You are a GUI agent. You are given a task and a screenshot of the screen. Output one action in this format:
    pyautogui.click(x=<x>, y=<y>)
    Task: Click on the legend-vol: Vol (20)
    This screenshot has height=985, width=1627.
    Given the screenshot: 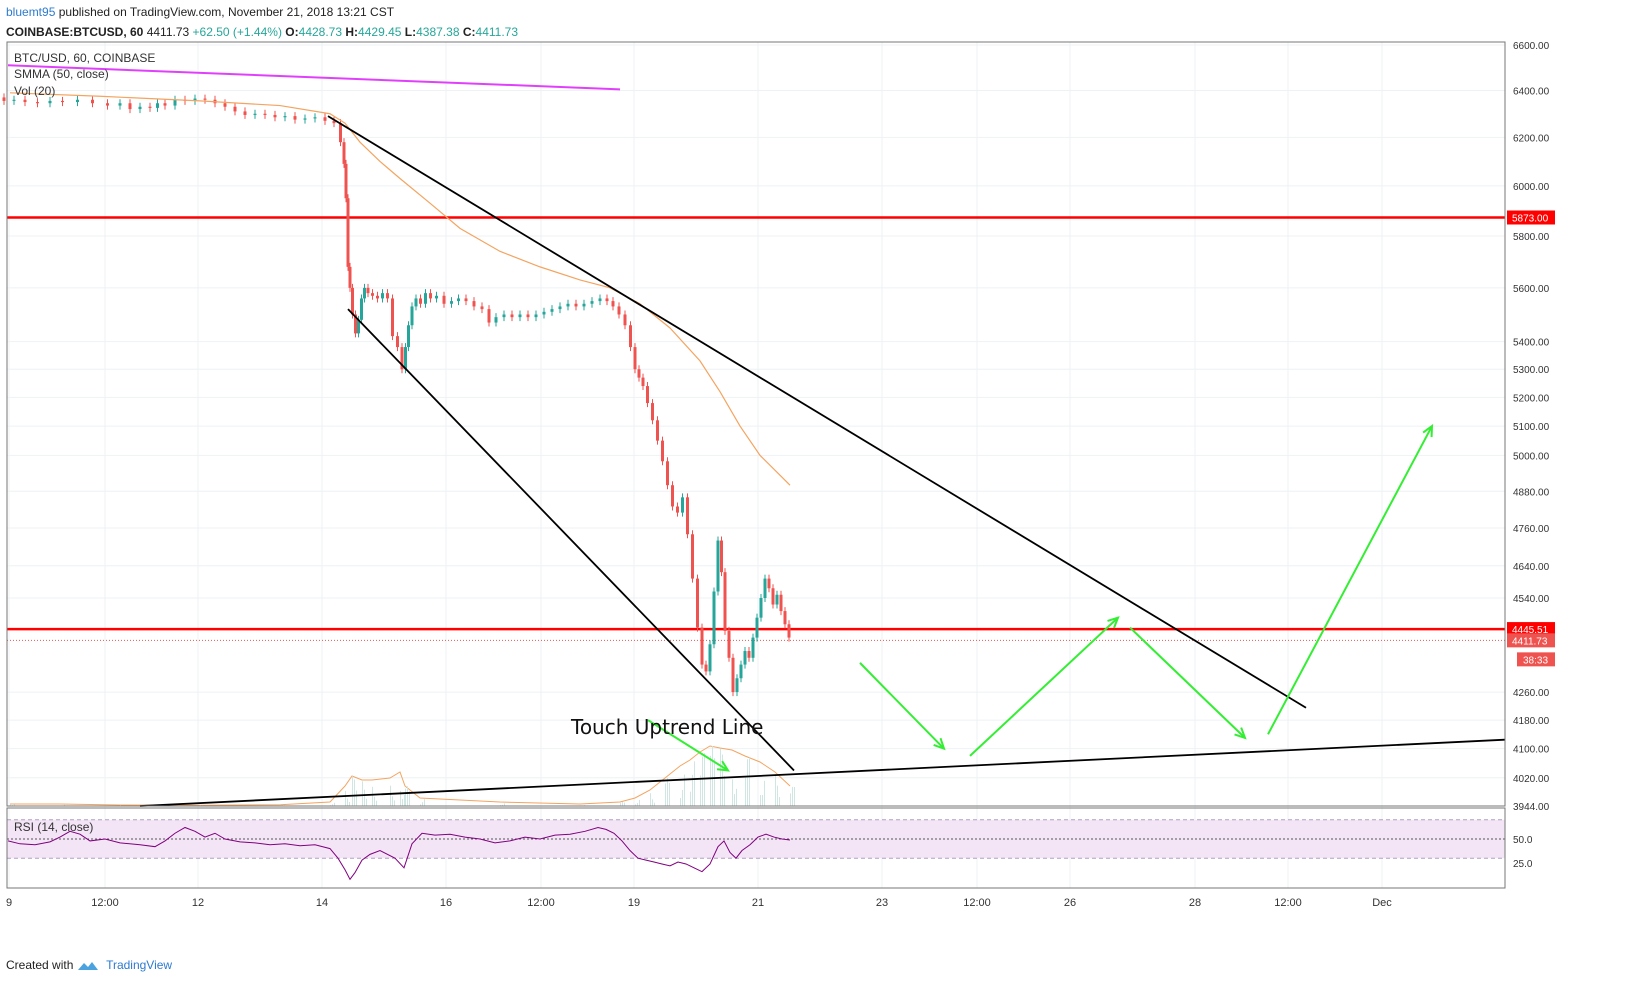 What is the action you would take?
    pyautogui.click(x=34, y=91)
    